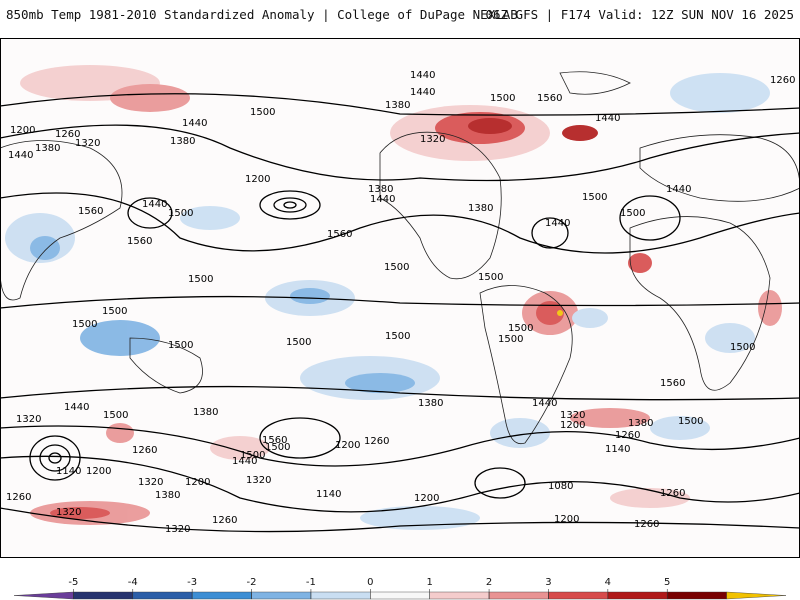 The image size is (800, 600). I want to click on colorbar-tick-label: -1, so click(311, 582).